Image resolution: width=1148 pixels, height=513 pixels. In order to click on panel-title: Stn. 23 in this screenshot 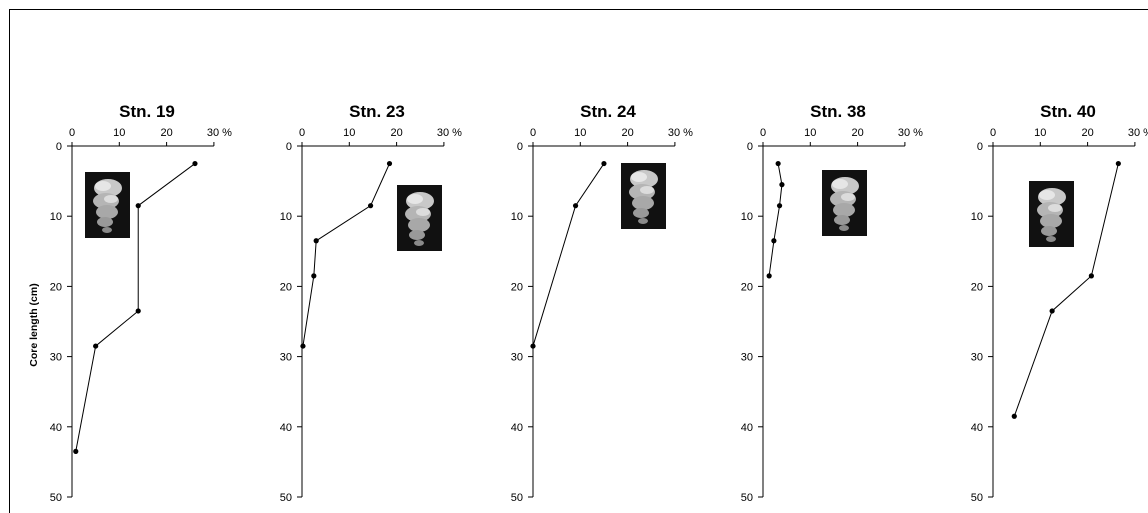, I will do `click(377, 111)`.